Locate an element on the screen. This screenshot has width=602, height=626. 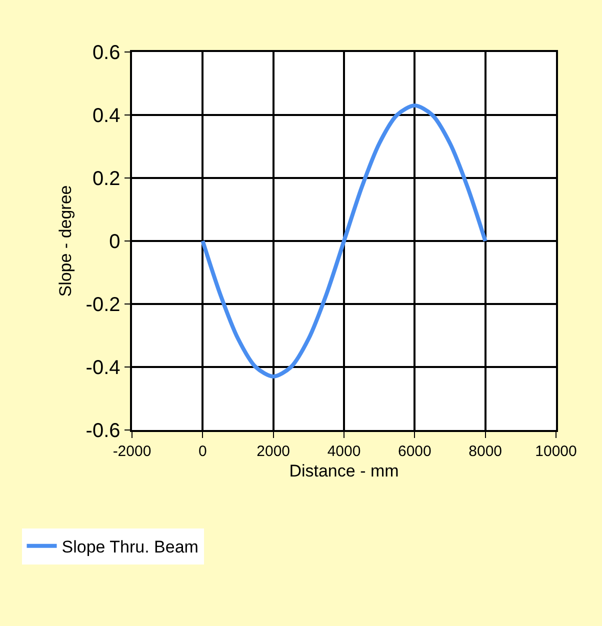
x-tick-label: 0 is located at coordinates (202, 451).